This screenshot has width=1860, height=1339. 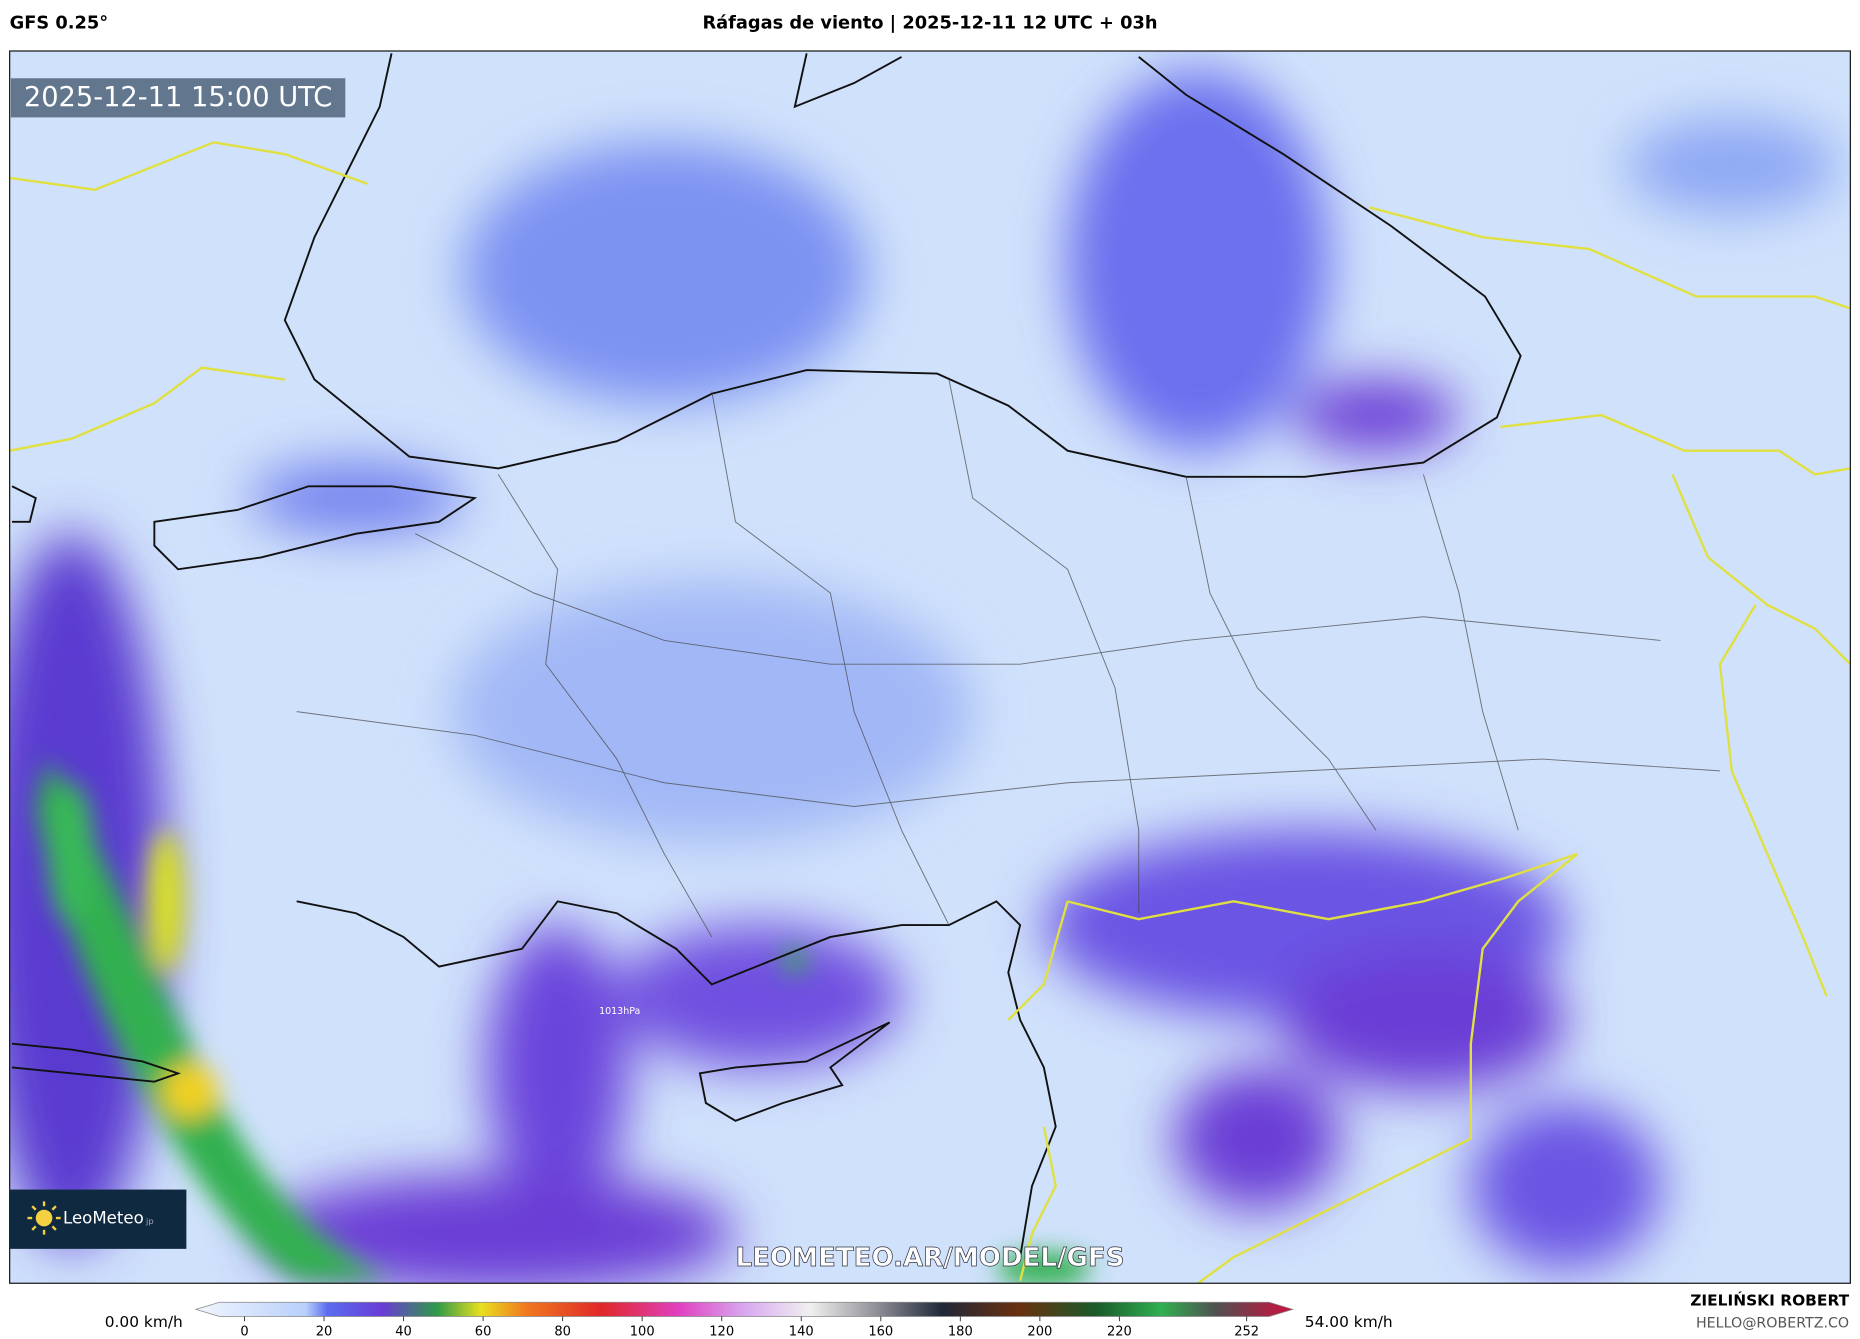 I want to click on colorbar-tick-label: 20, so click(x=324, y=1331).